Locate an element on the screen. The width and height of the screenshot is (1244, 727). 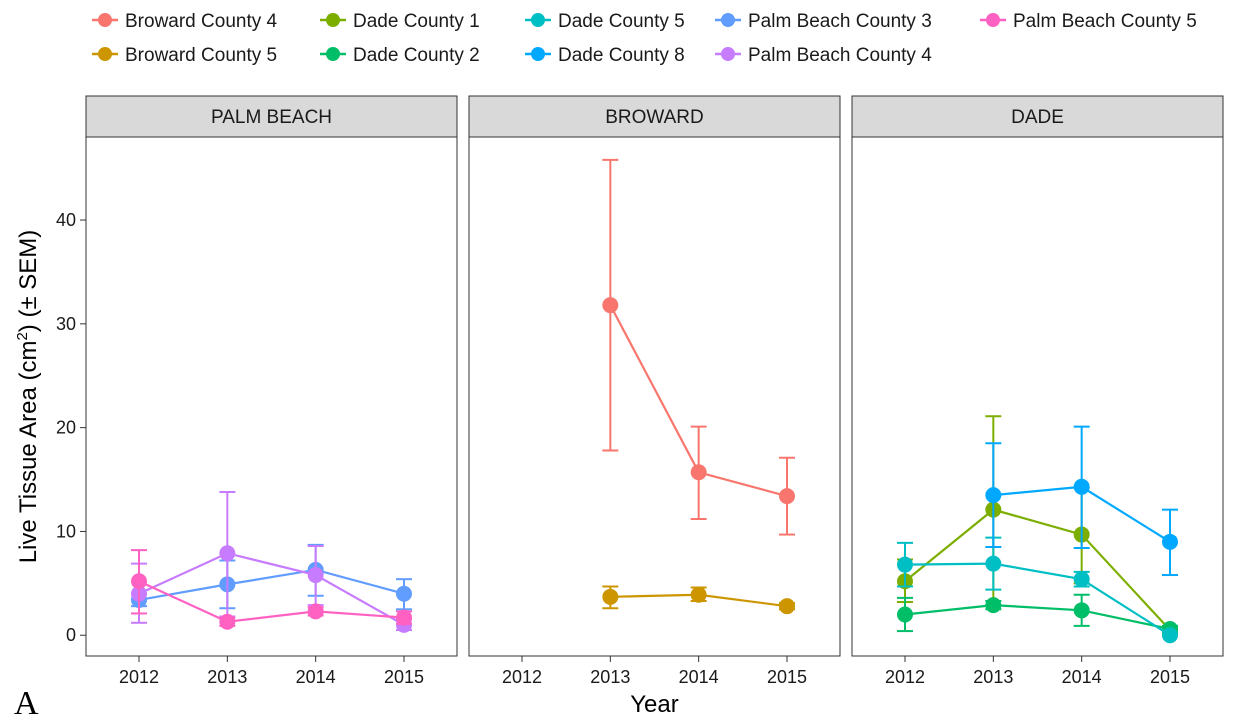
legend-label: Palm Beach County 3 is located at coordinates (840, 21).